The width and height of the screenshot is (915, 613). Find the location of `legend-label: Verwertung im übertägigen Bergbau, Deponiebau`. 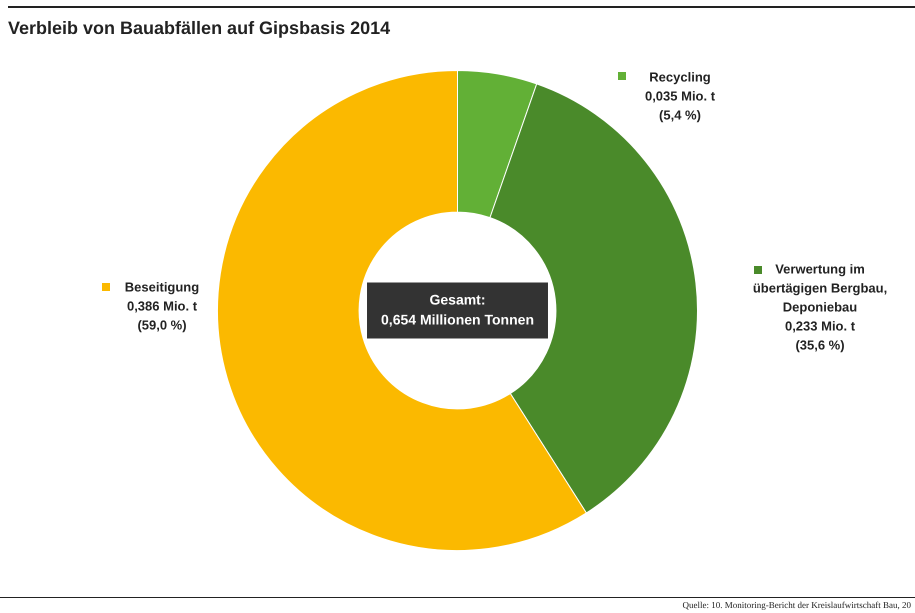

legend-label: Verwertung im übertägigen Bergbau, Deponiebau is located at coordinates (820, 288).